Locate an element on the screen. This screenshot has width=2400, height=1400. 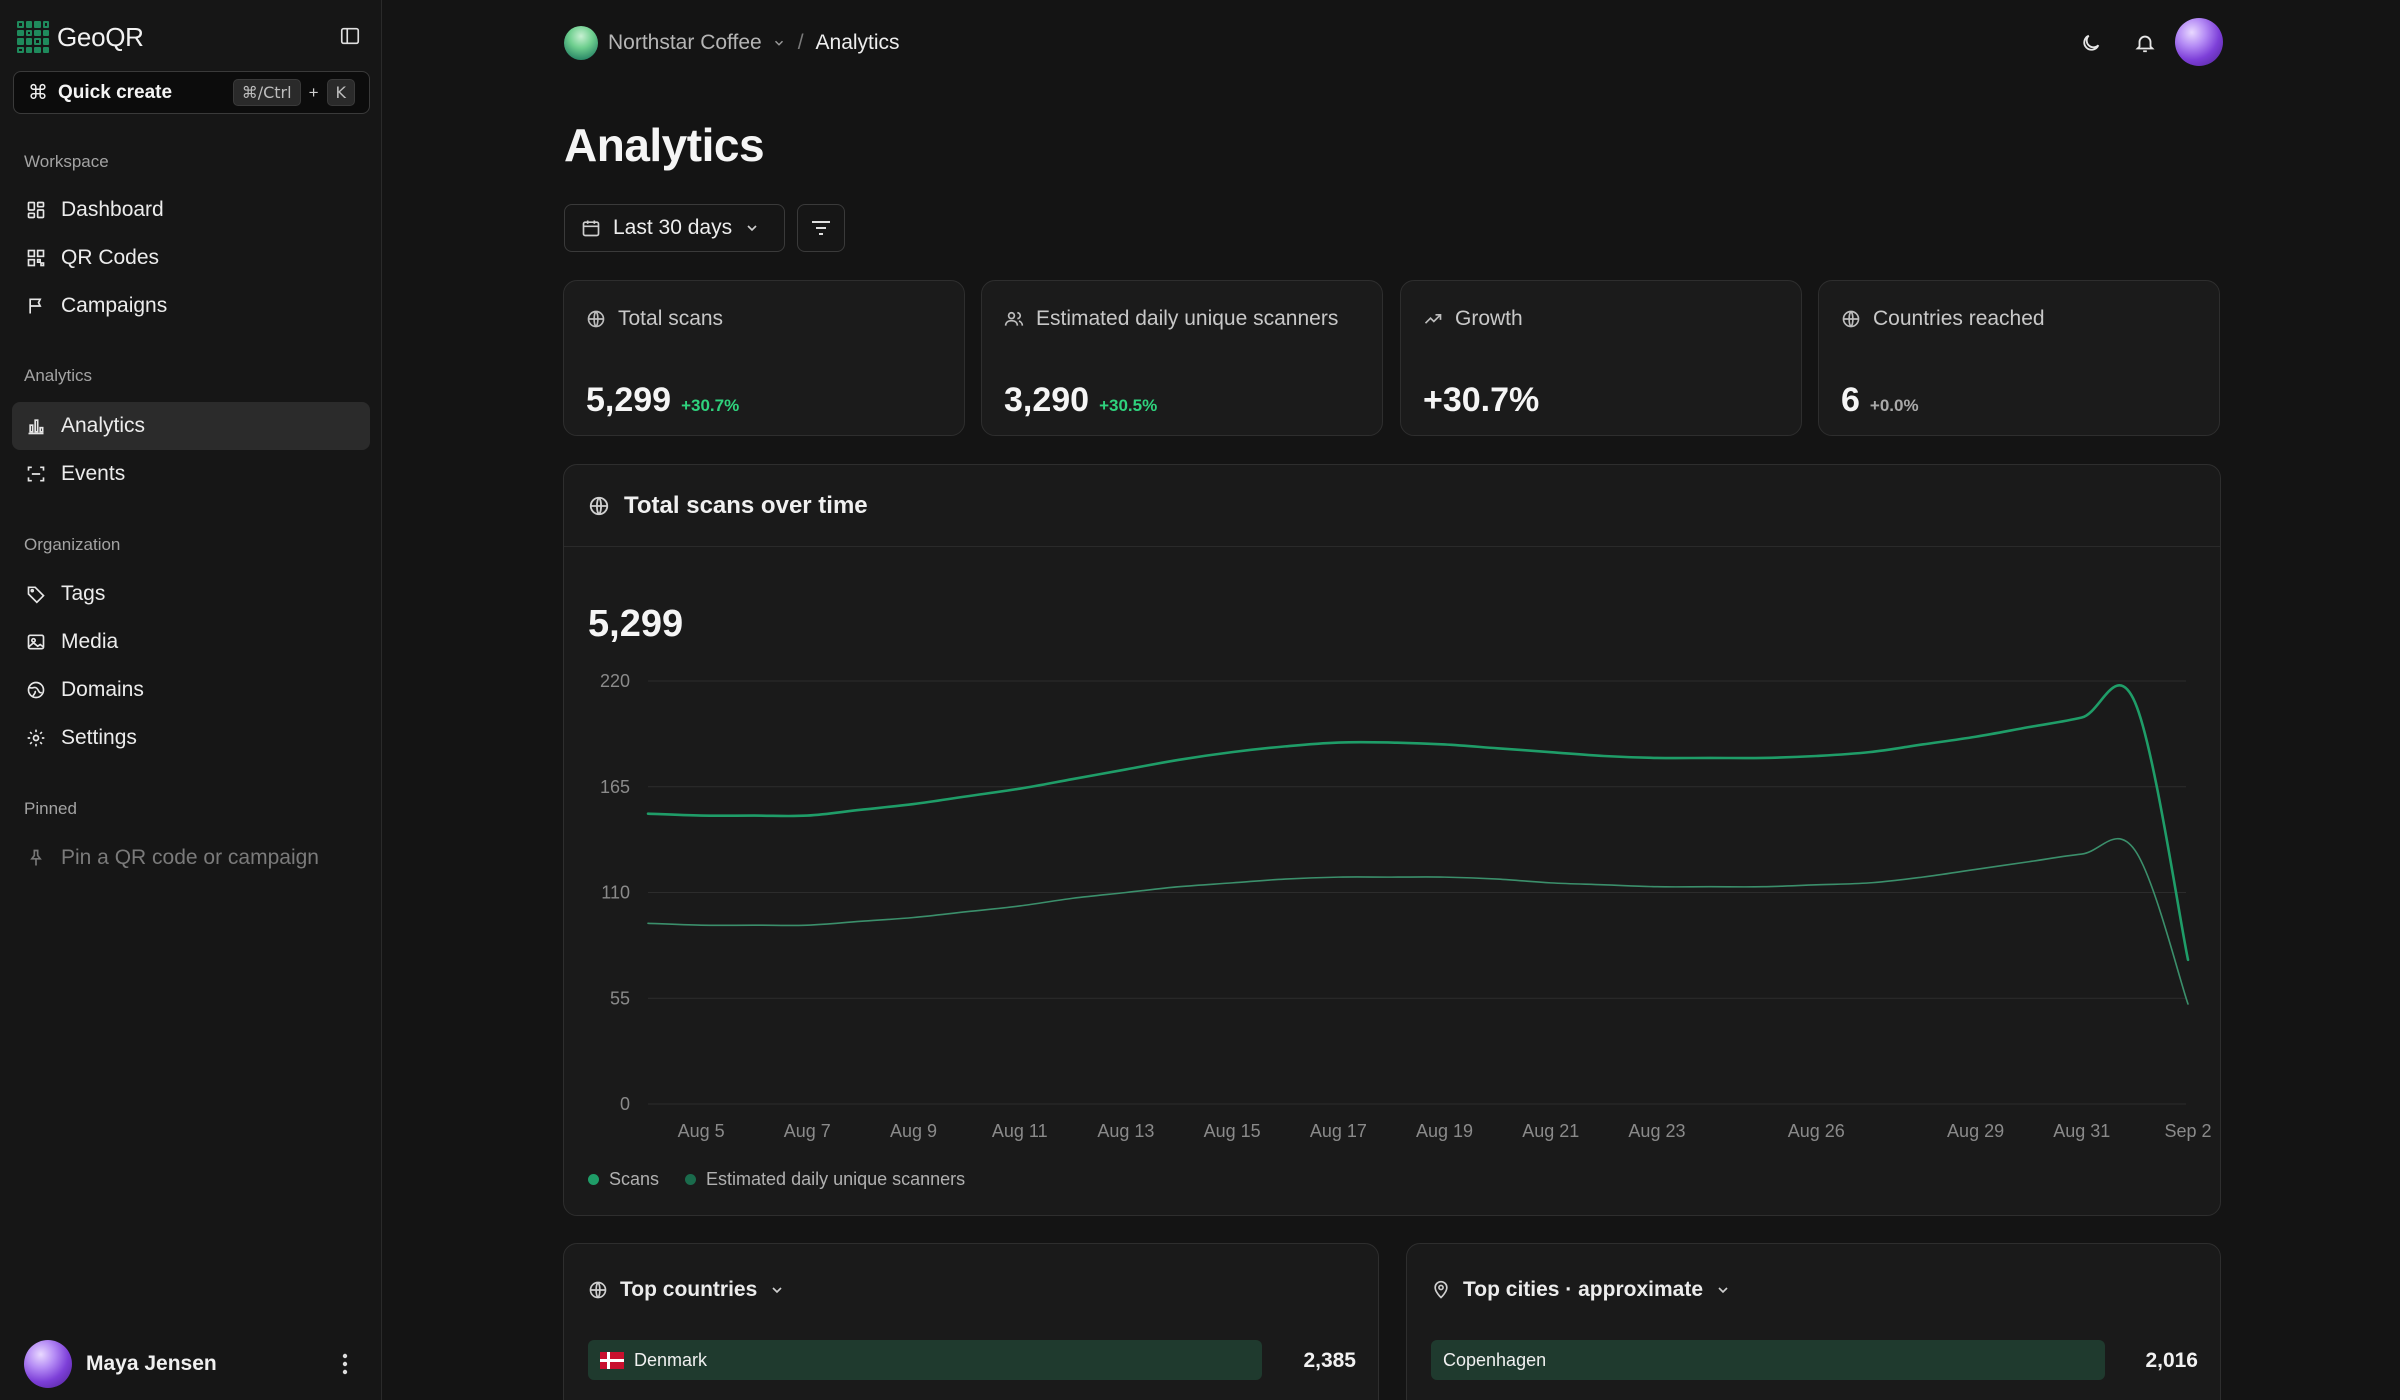
x-tick-label: Aug 19 is located at coordinates (1444, 1131).